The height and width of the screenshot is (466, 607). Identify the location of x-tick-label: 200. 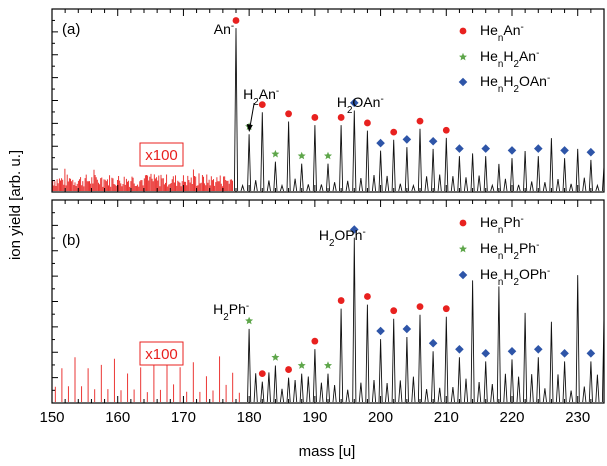
(380, 417).